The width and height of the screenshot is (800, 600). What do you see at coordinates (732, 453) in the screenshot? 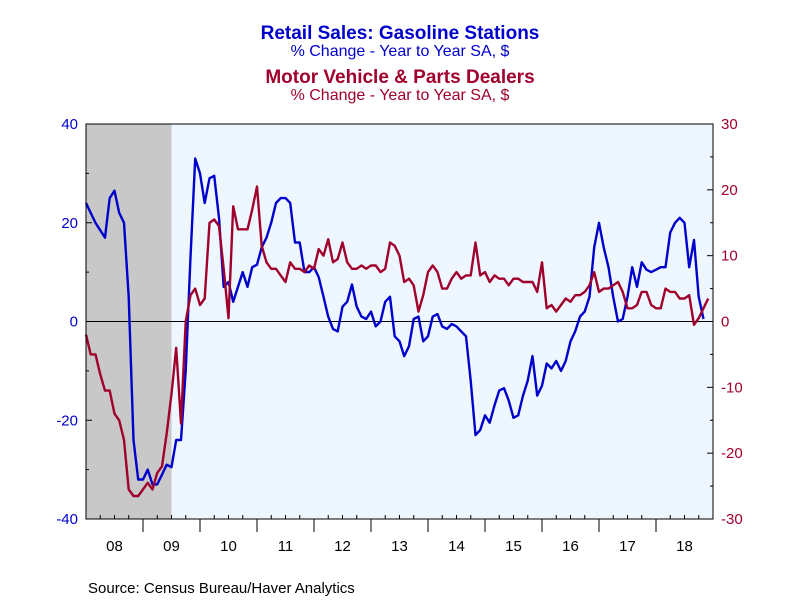
I see `right-tick-label: -20` at bounding box center [732, 453].